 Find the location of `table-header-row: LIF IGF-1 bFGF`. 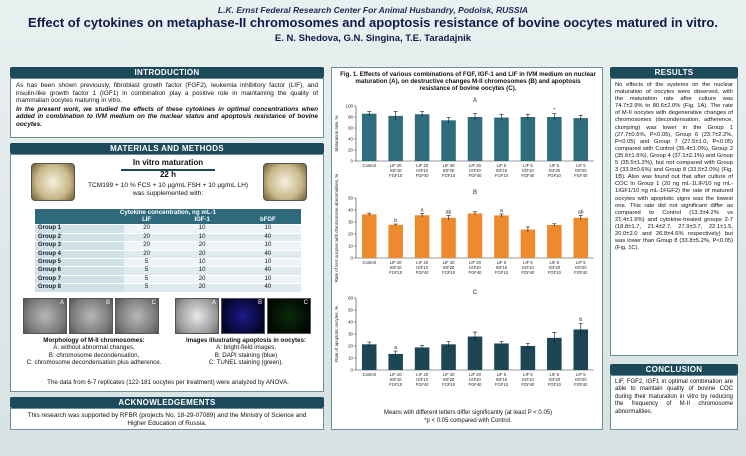

table-header-row: LIF IGF-1 bFGF is located at coordinates (168, 221).